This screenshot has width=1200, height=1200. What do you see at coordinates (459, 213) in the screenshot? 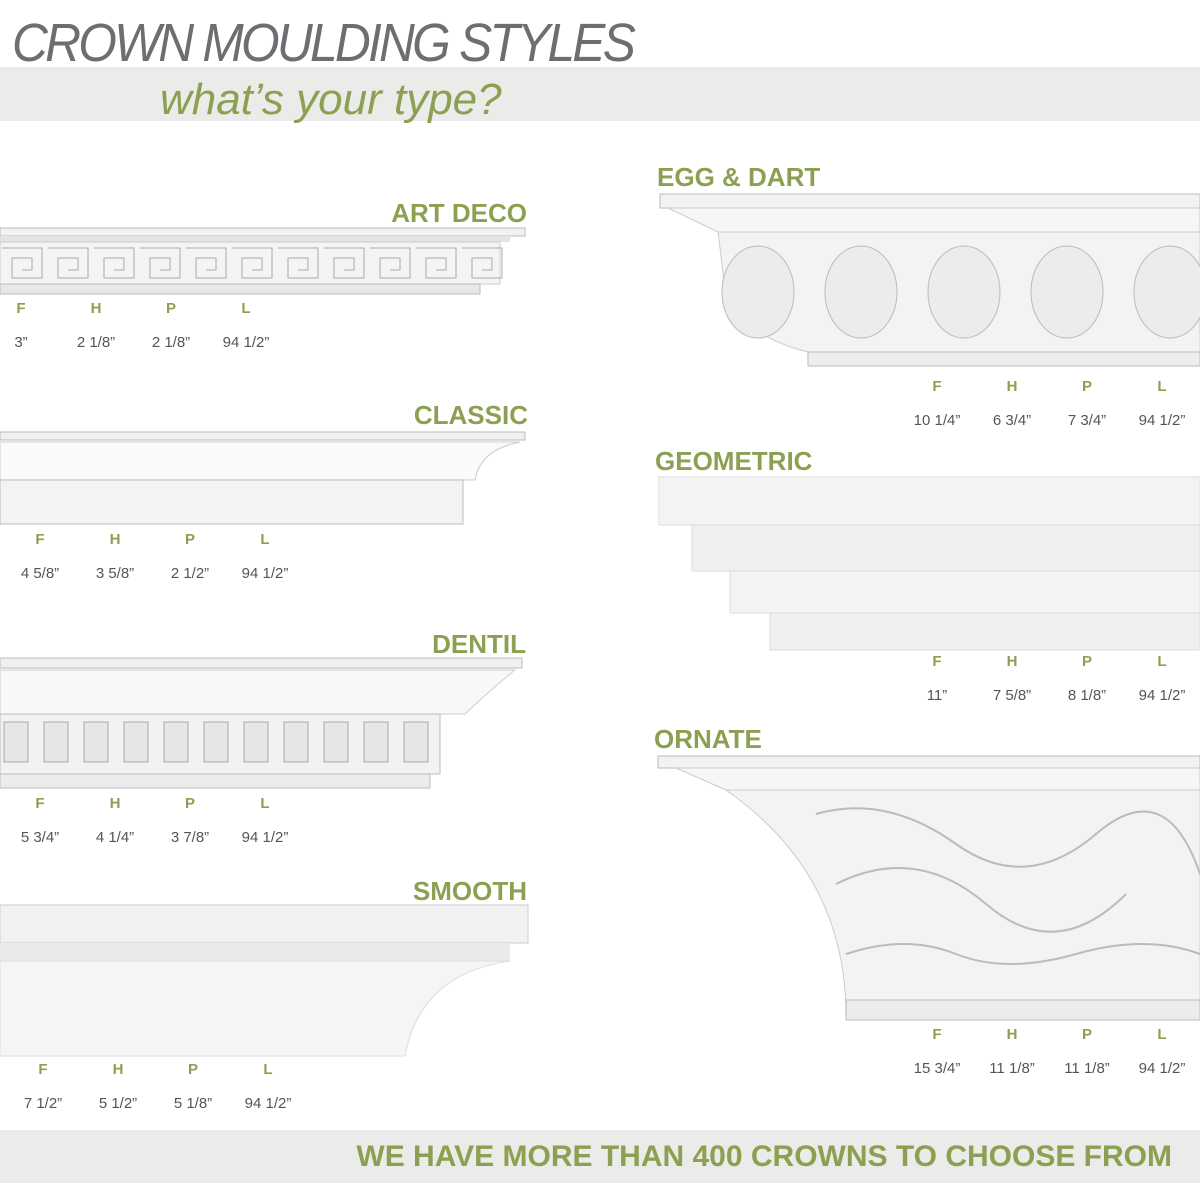
I see `style-heading-art-deco: ART DECO` at bounding box center [459, 213].